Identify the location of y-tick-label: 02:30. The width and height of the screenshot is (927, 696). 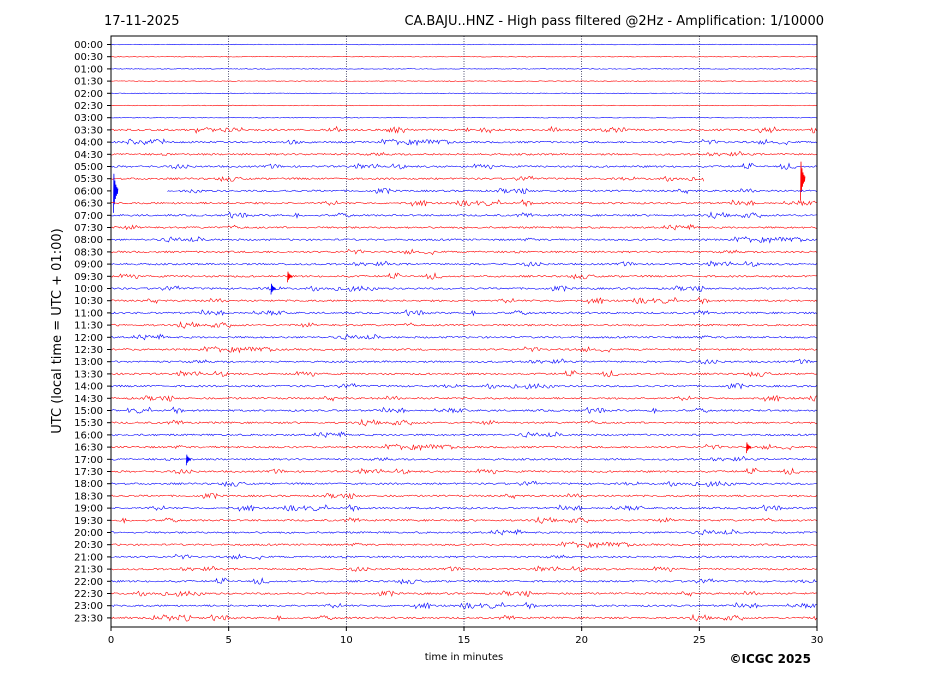
(88, 106).